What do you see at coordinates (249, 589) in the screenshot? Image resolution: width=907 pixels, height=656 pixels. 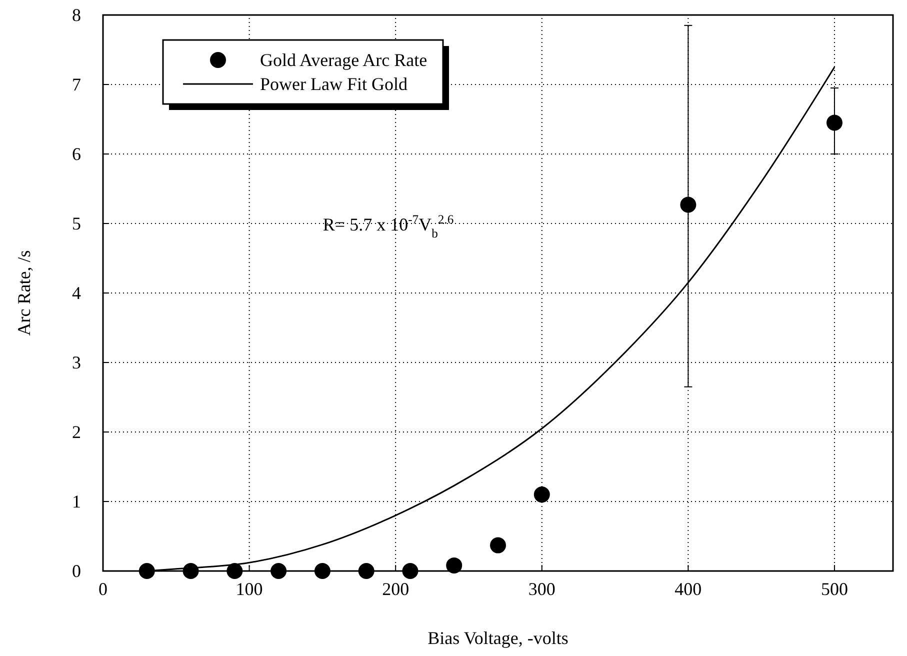 I see `x-tick-label: 100` at bounding box center [249, 589].